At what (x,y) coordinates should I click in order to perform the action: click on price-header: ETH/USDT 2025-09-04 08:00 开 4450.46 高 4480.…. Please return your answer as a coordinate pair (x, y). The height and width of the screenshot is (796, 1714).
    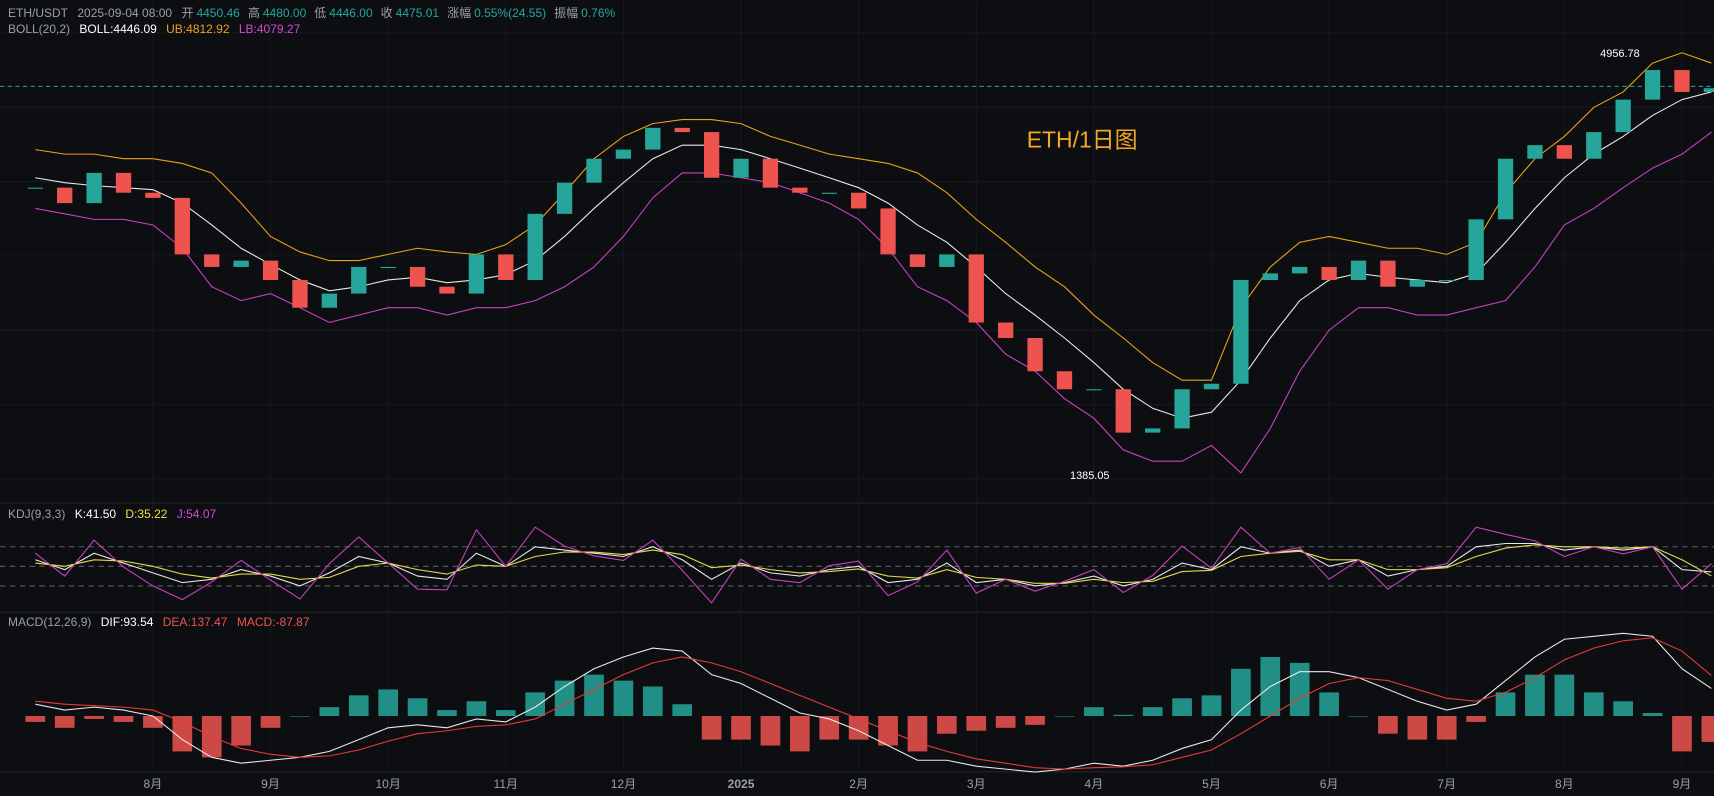
    Looking at the image, I should click on (318, 12).